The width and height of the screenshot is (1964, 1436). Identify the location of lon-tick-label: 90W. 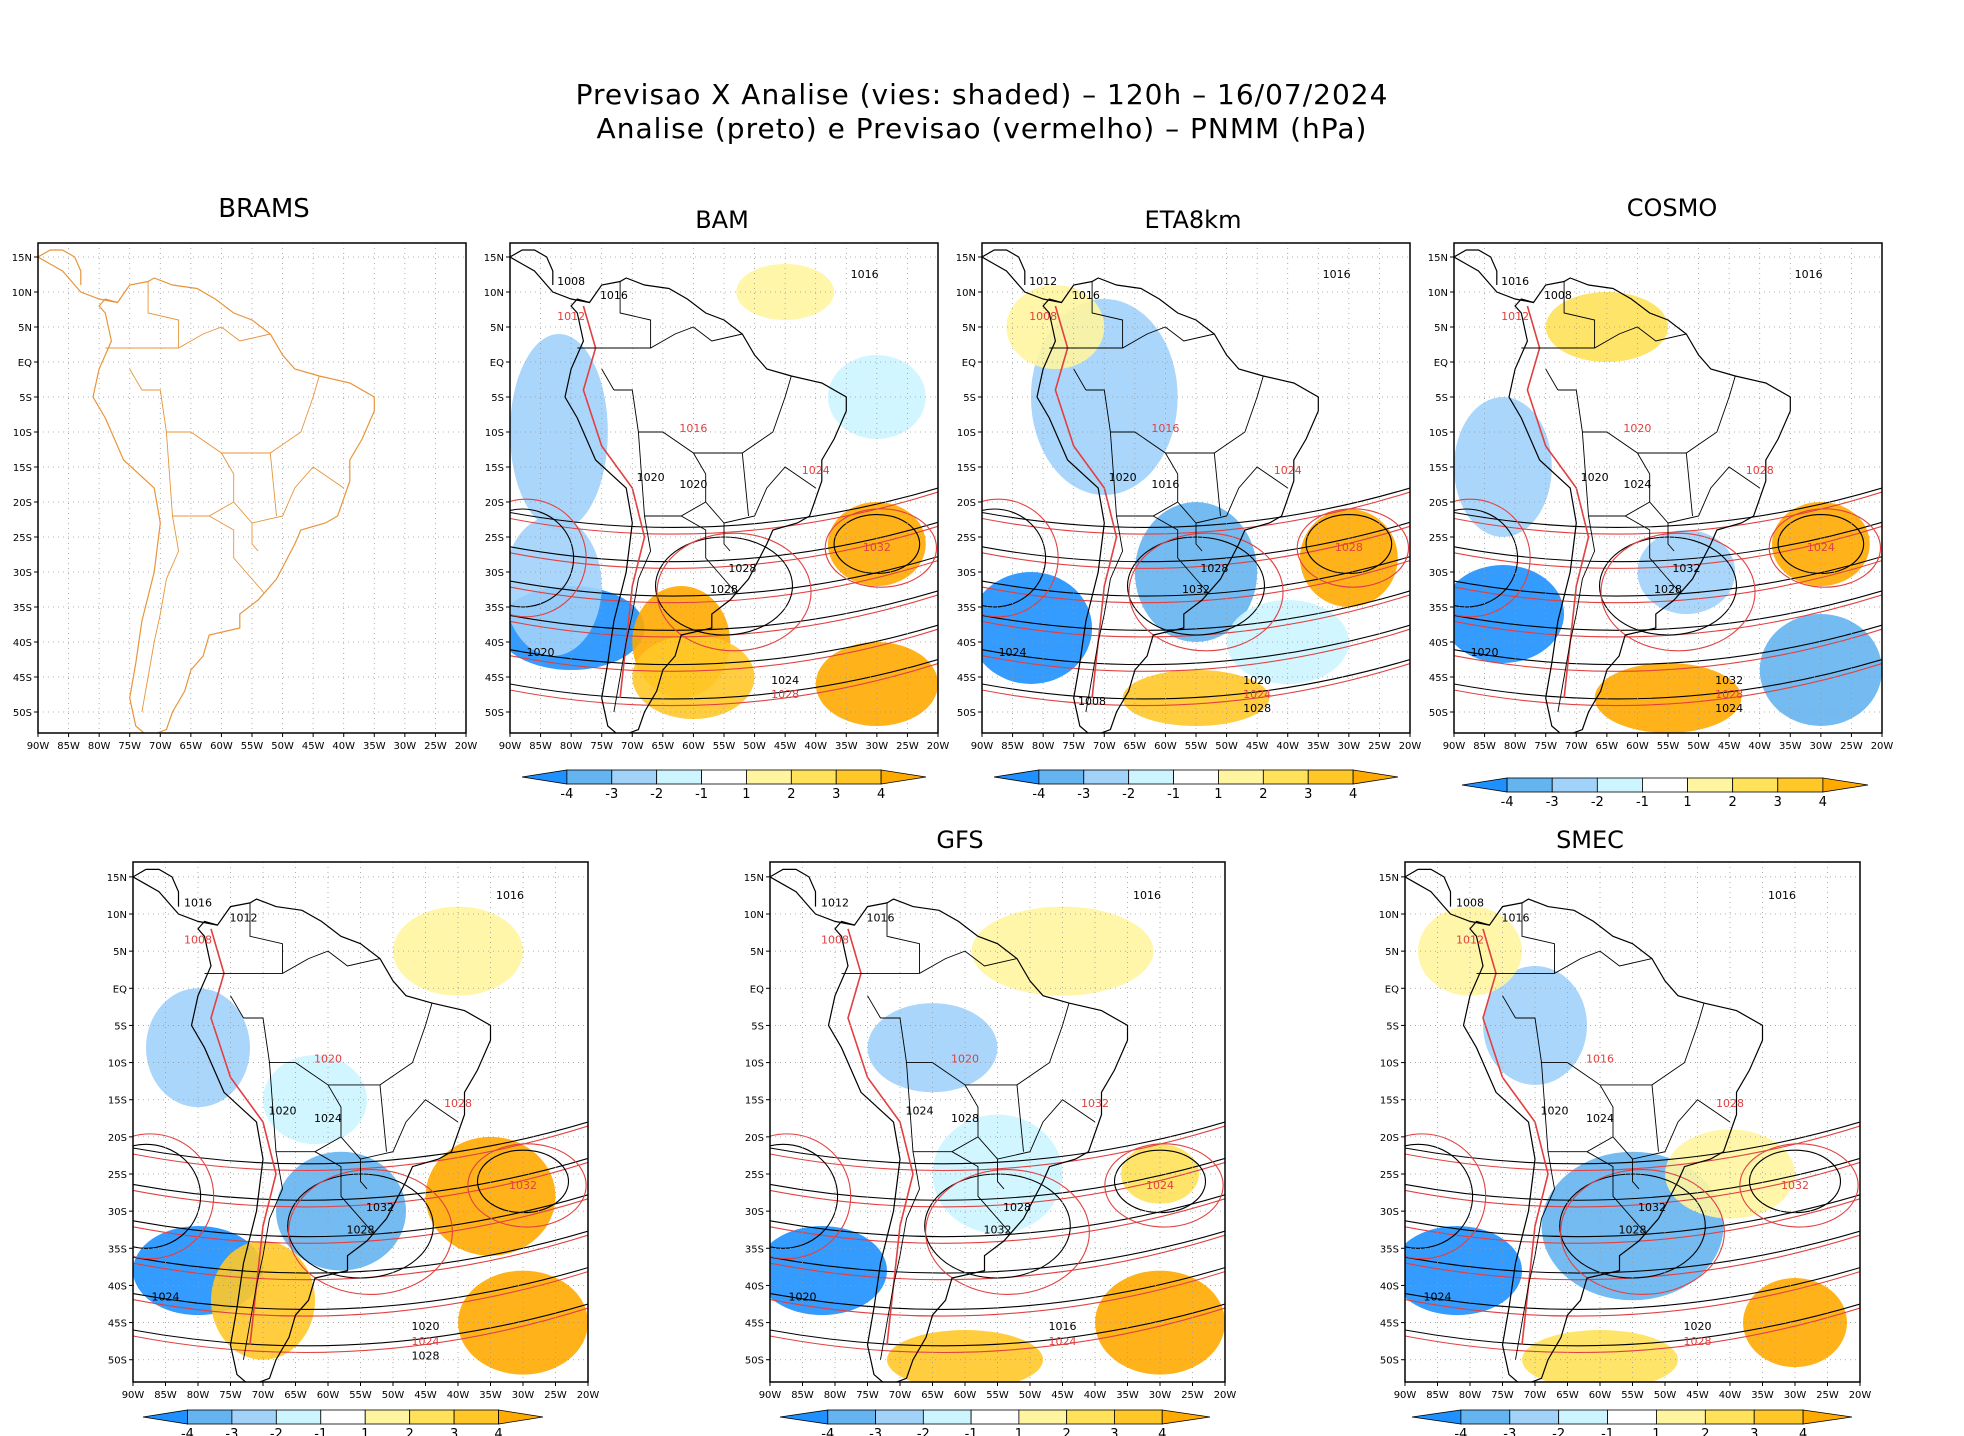
(133, 1395).